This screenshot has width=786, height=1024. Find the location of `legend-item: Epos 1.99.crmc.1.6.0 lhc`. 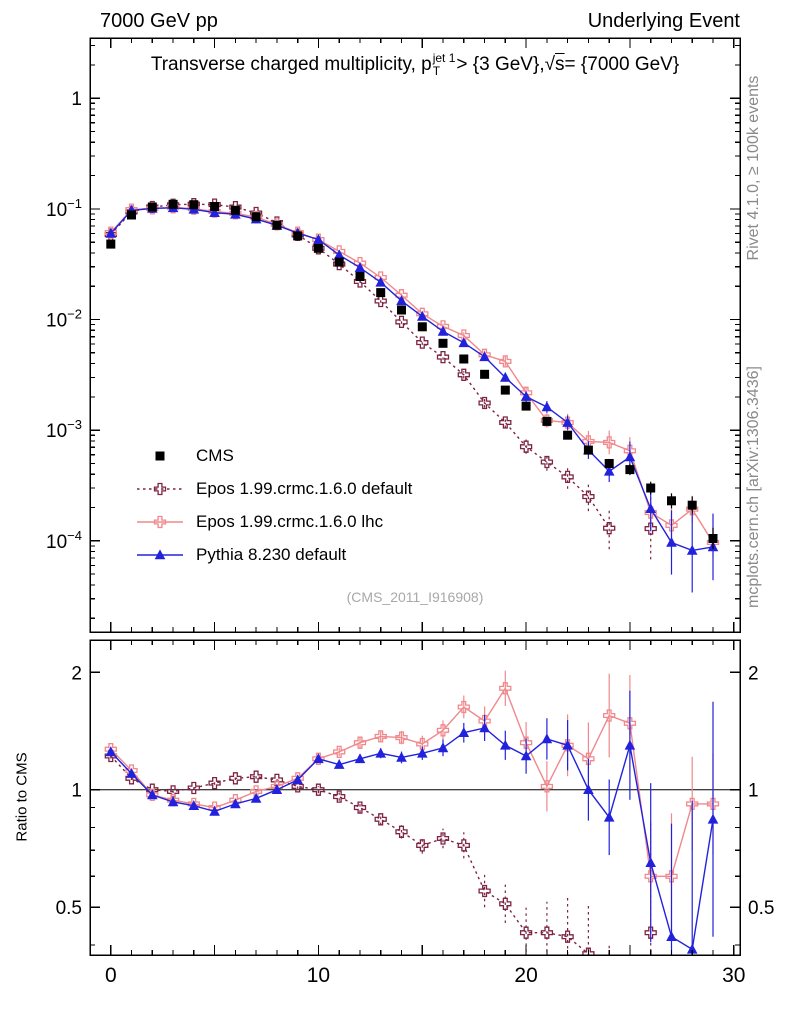

legend-item: Epos 1.99.crmc.1.6.0 lhc is located at coordinates (273, 521).